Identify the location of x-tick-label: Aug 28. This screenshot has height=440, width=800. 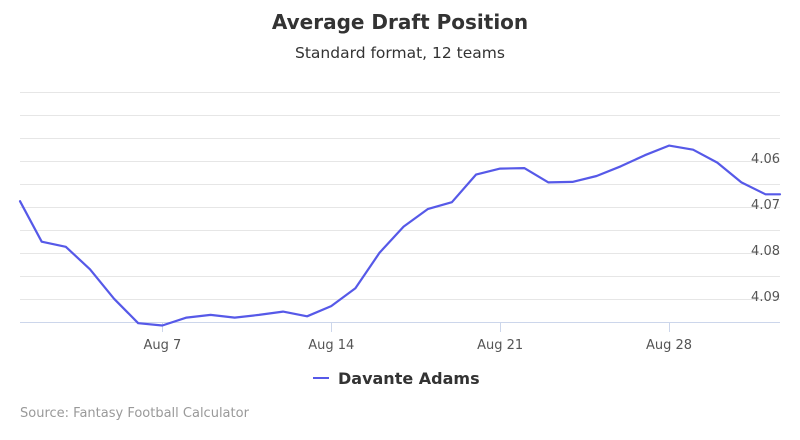
(669, 345).